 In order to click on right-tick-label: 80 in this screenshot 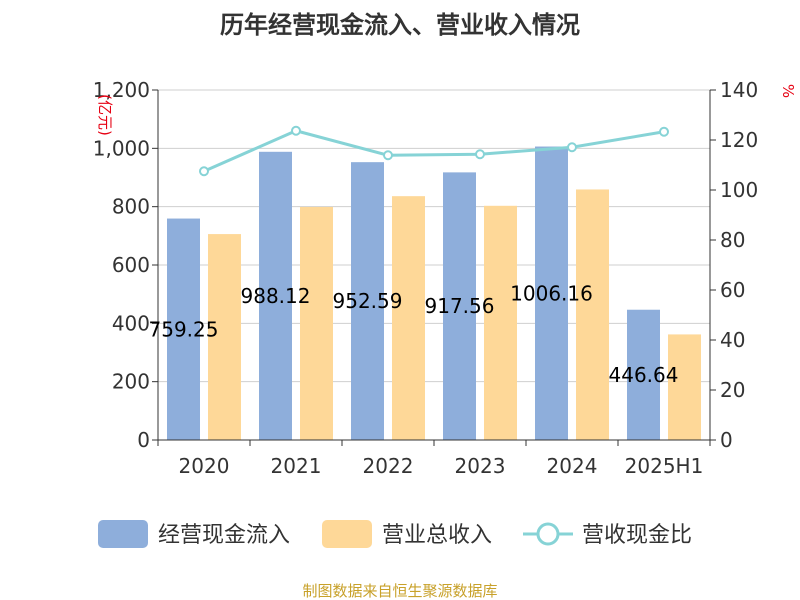, I will do `click(732, 240)`.